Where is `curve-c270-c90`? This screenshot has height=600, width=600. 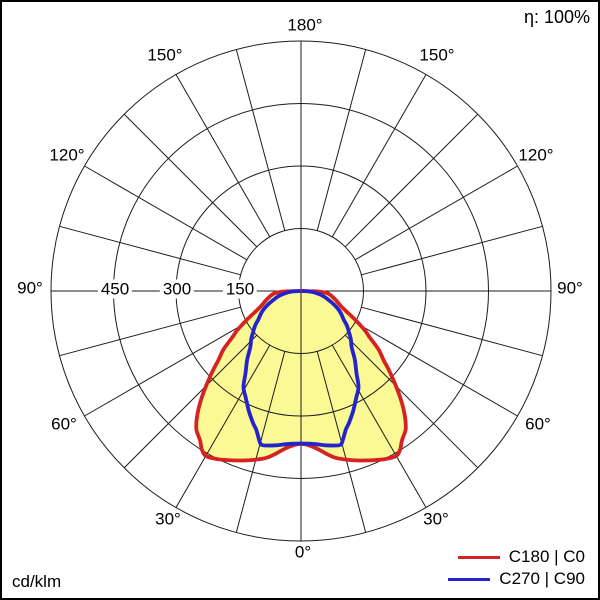 curve-c270-c90 is located at coordinates (301, 368).